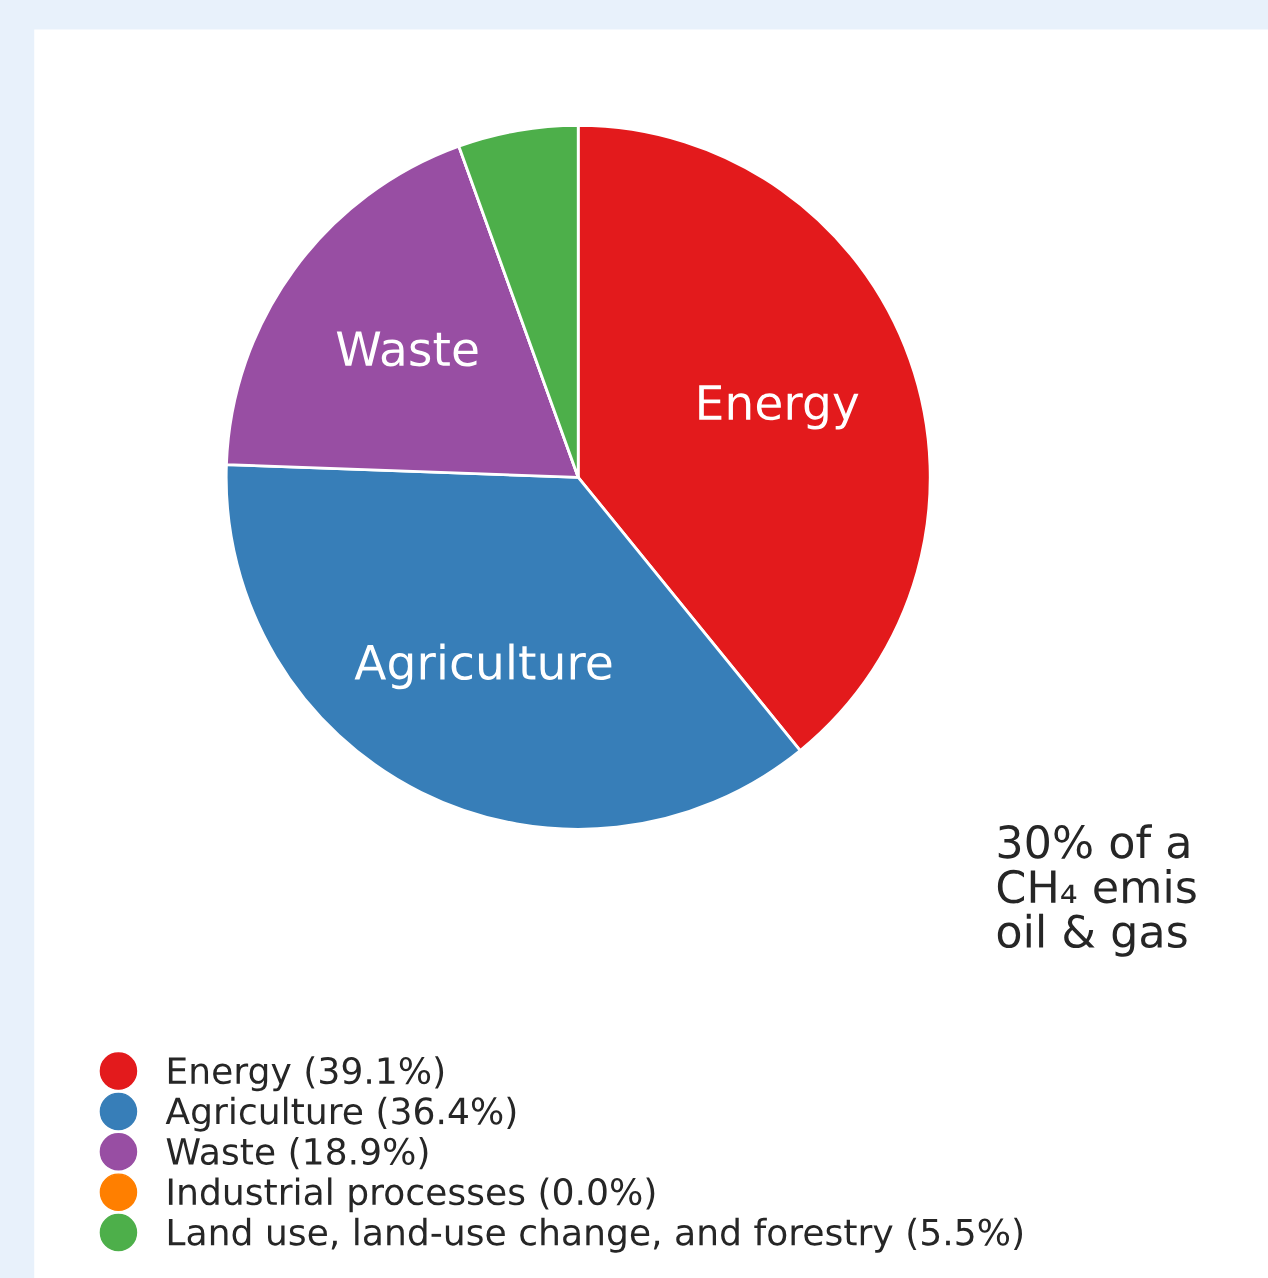  Describe the element at coordinates (483, 666) in the screenshot. I see `slice-label: Agriculture` at that location.